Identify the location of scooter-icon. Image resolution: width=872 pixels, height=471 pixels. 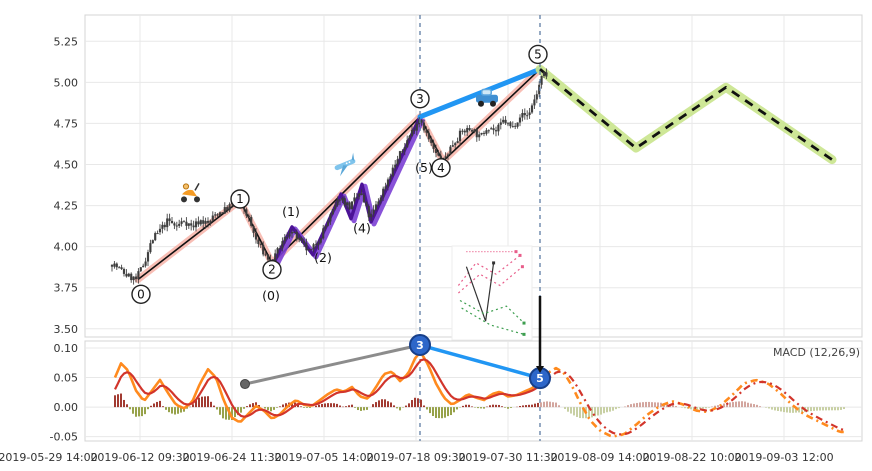
(190, 193).